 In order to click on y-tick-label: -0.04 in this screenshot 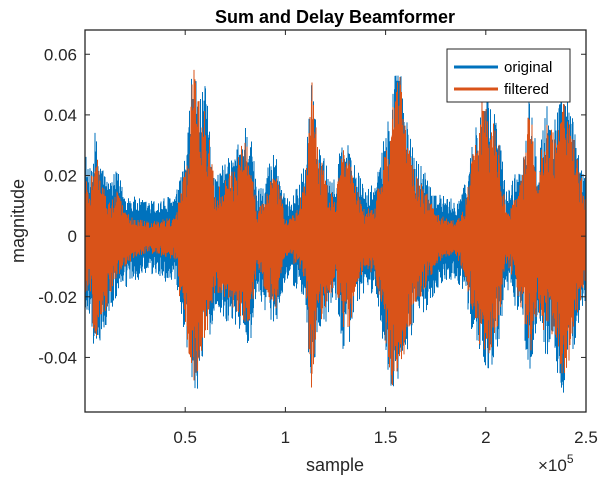, I will do `click(57, 357)`.